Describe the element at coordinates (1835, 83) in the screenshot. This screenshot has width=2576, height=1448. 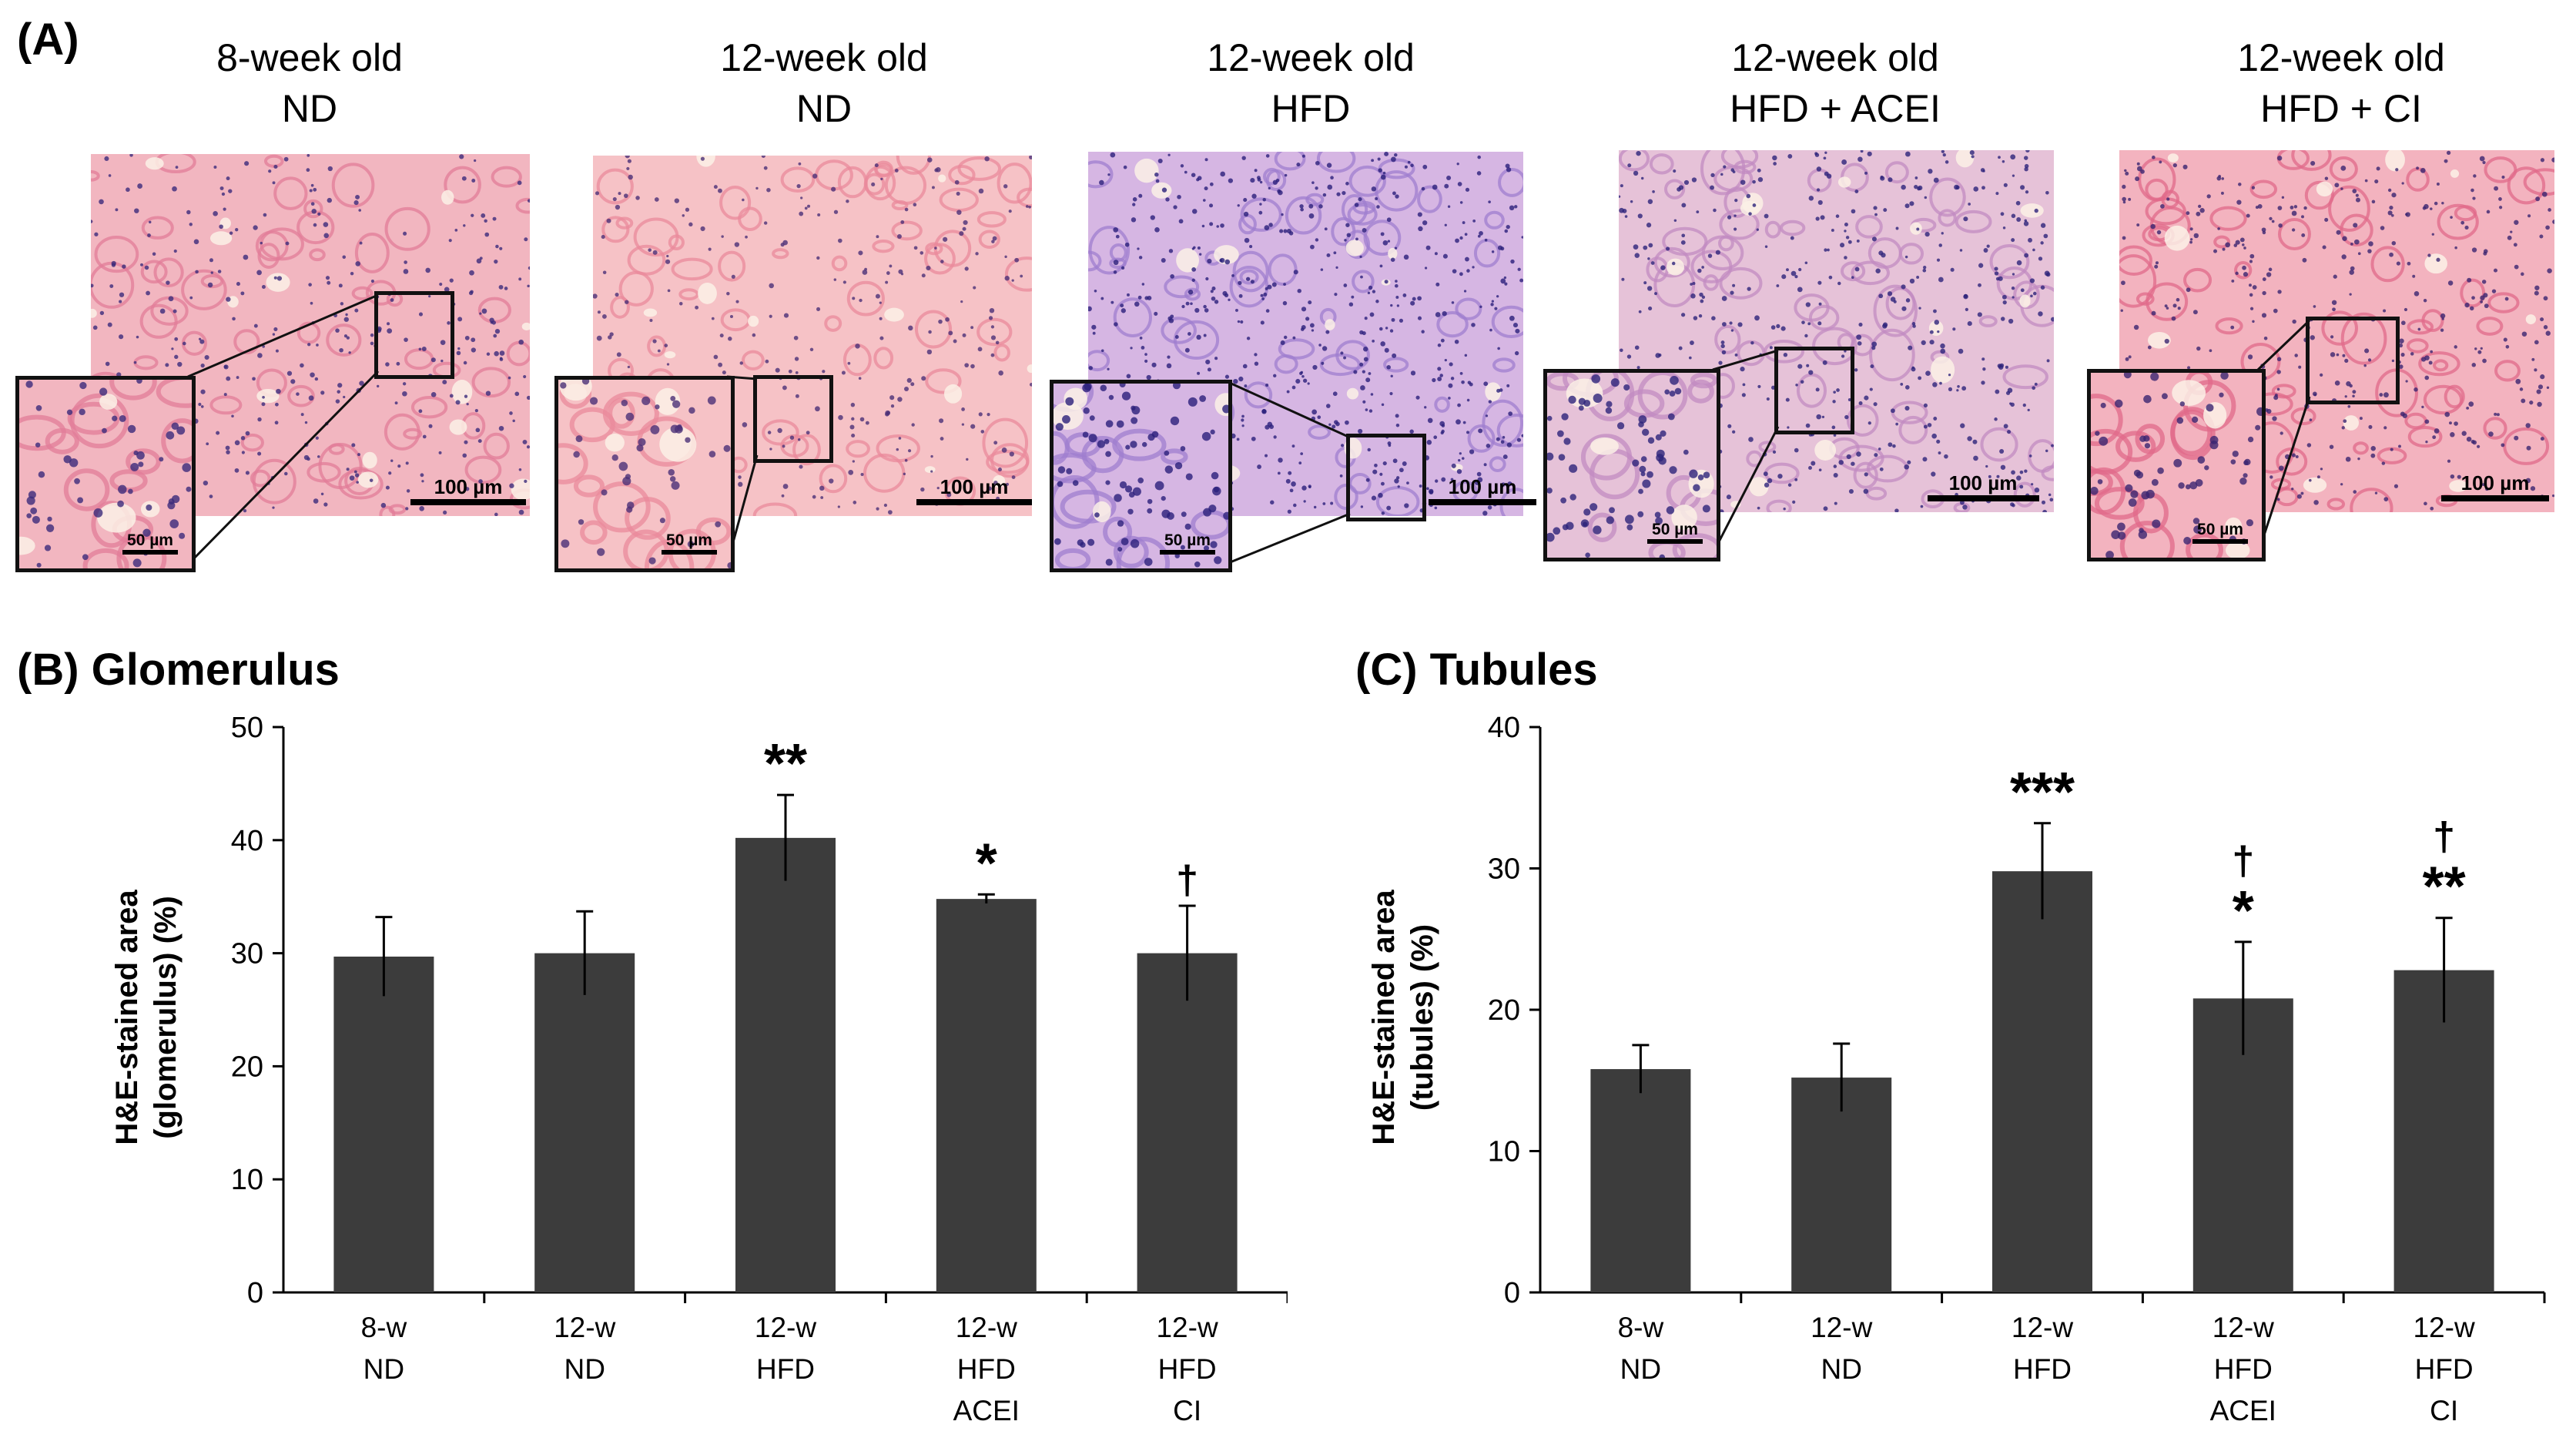
I see `group-title-4: 12-week old HFD + ACEI` at that location.